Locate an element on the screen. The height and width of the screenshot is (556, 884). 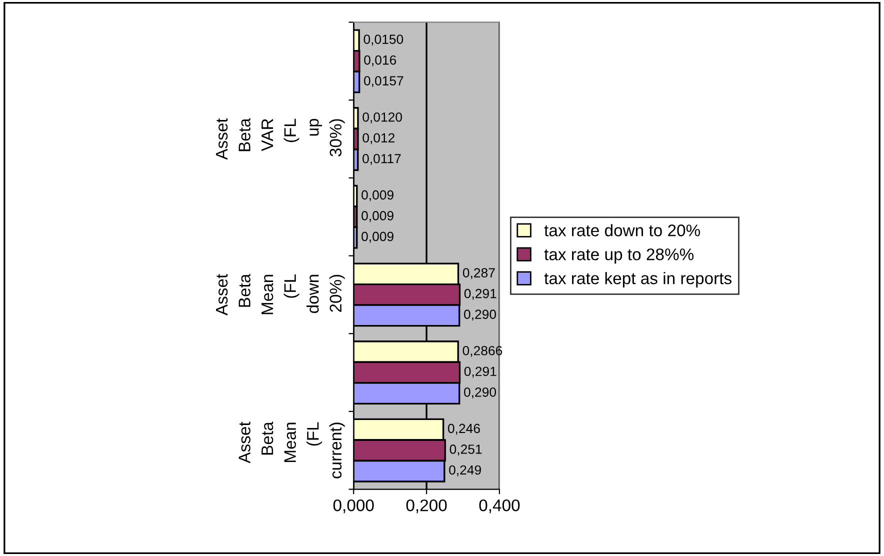
data-label: 0,016 is located at coordinates (380, 60).